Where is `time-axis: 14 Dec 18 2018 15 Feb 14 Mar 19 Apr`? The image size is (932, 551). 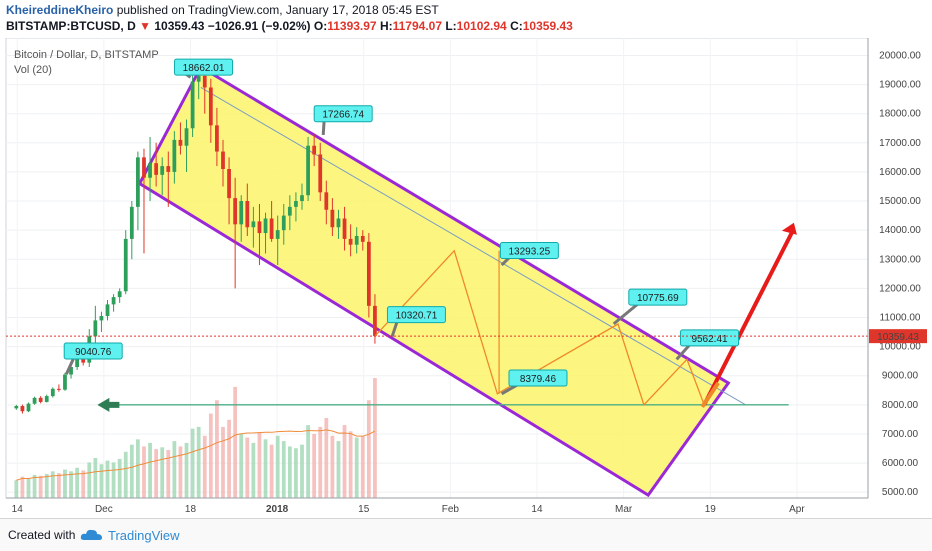 time-axis: 14 Dec 18 2018 15 Feb 14 Mar 19 Apr is located at coordinates (437, 506).